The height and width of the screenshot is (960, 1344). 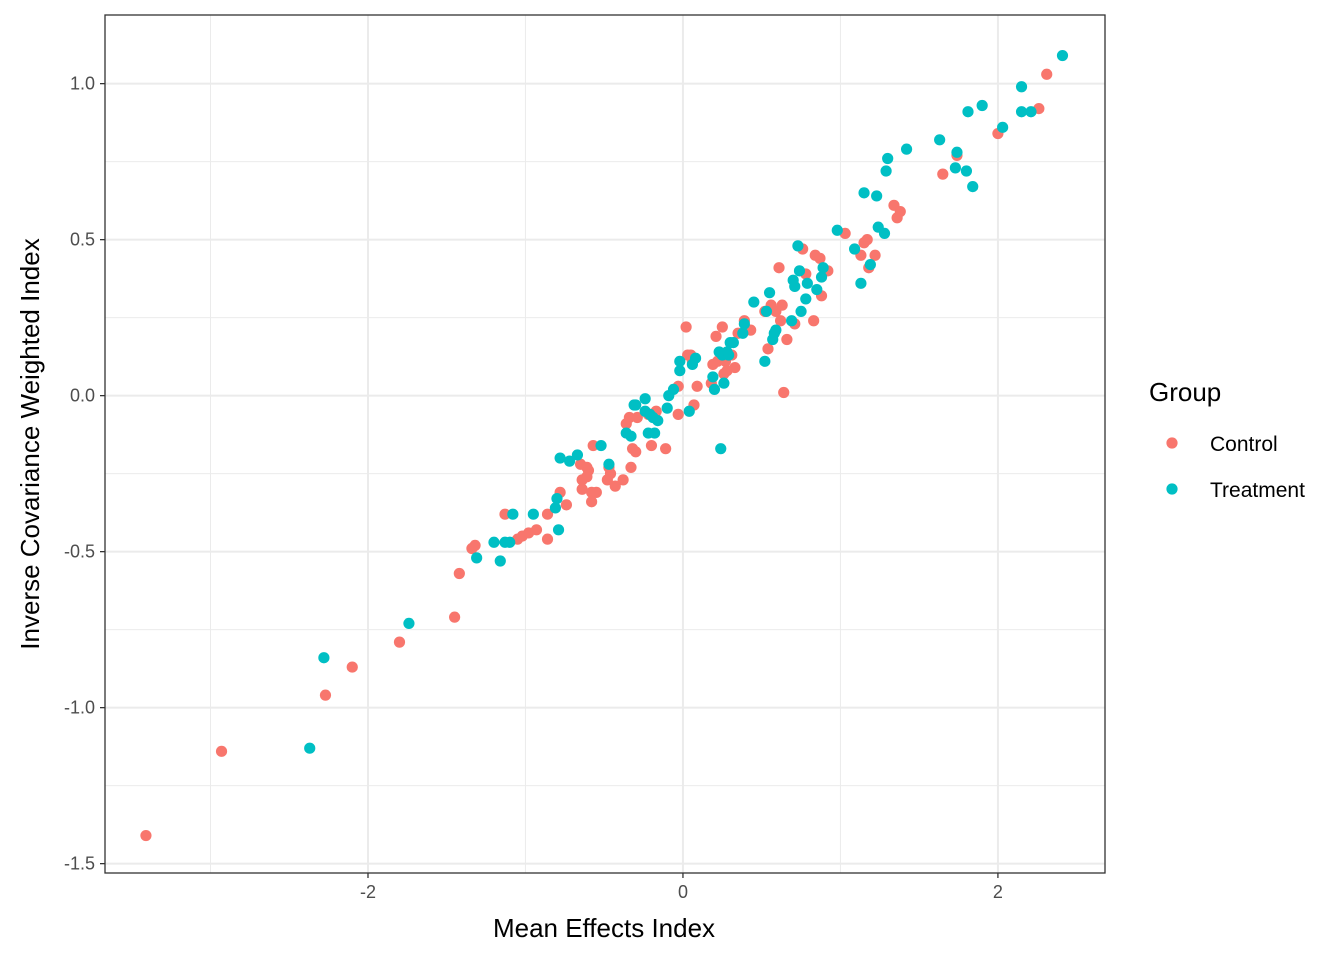 What do you see at coordinates (79, 708) in the screenshot?
I see `y-tick-label: -1.0` at bounding box center [79, 708].